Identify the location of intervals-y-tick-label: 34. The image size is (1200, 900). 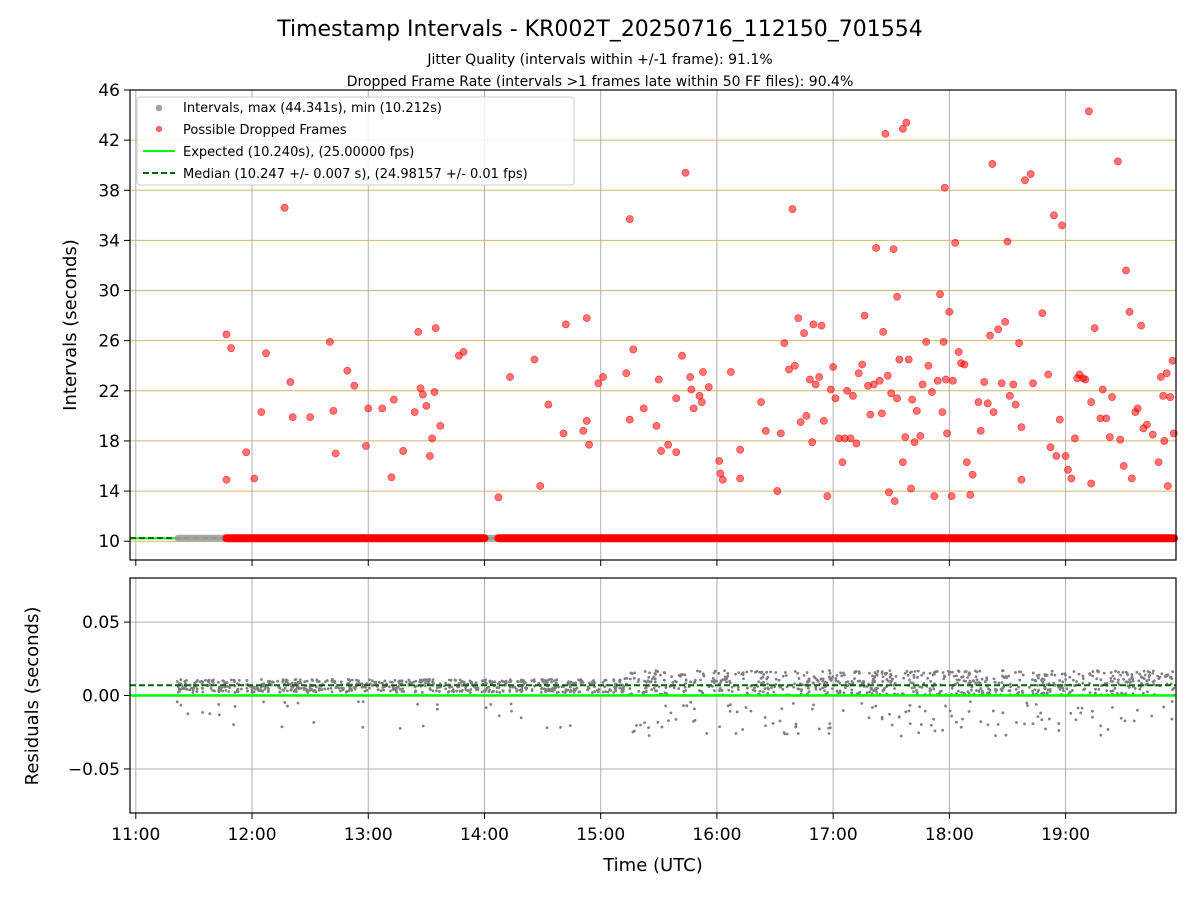
(109, 241).